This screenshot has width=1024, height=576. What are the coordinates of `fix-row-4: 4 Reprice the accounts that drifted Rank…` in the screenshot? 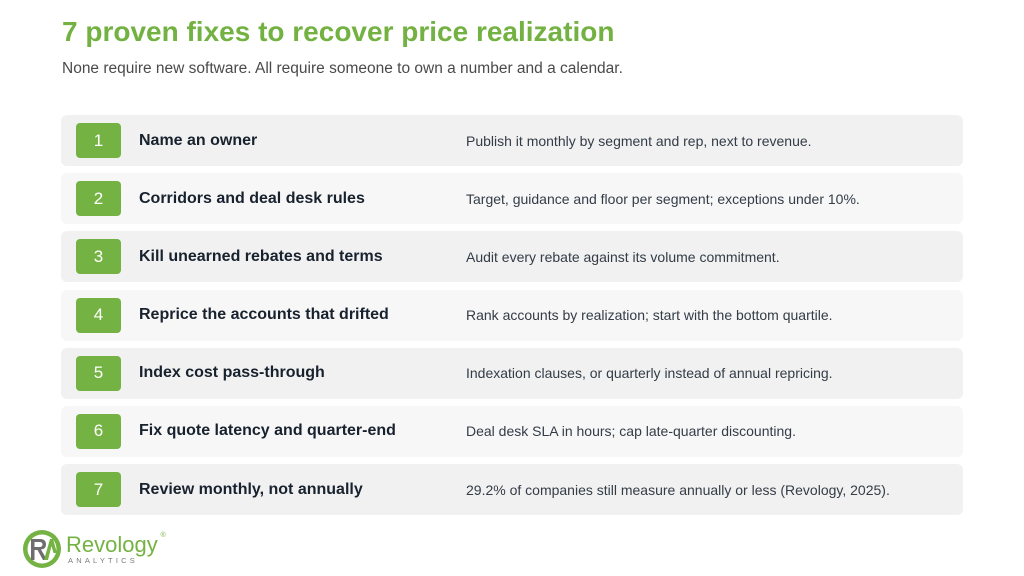 It's located at (512, 315).